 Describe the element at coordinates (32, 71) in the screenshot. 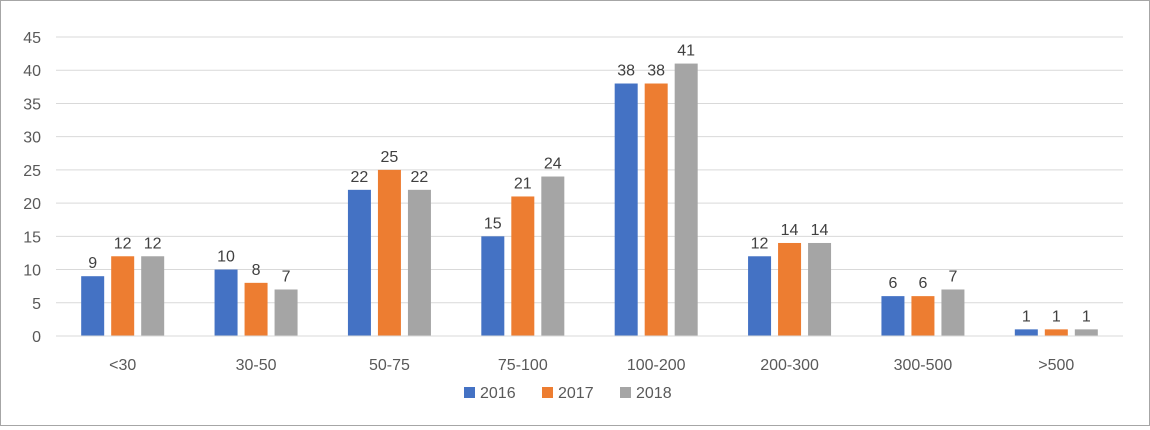

I see `y-tick-label: 40` at that location.